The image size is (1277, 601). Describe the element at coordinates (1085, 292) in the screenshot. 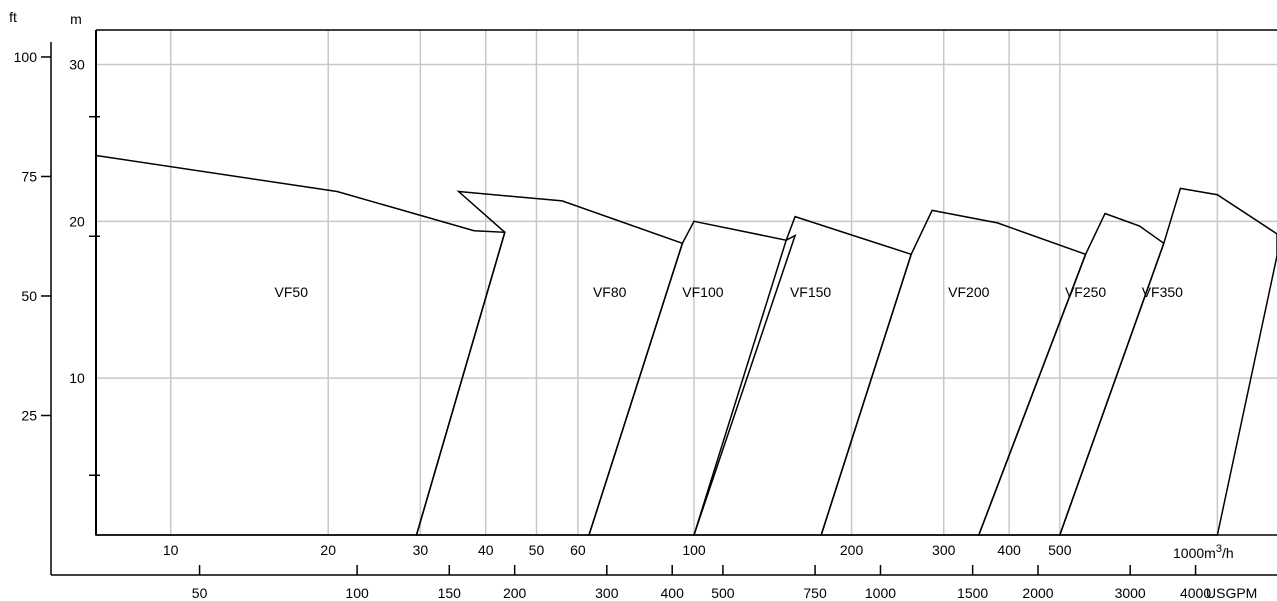

I see `pump-label-vf250: VF250` at that location.